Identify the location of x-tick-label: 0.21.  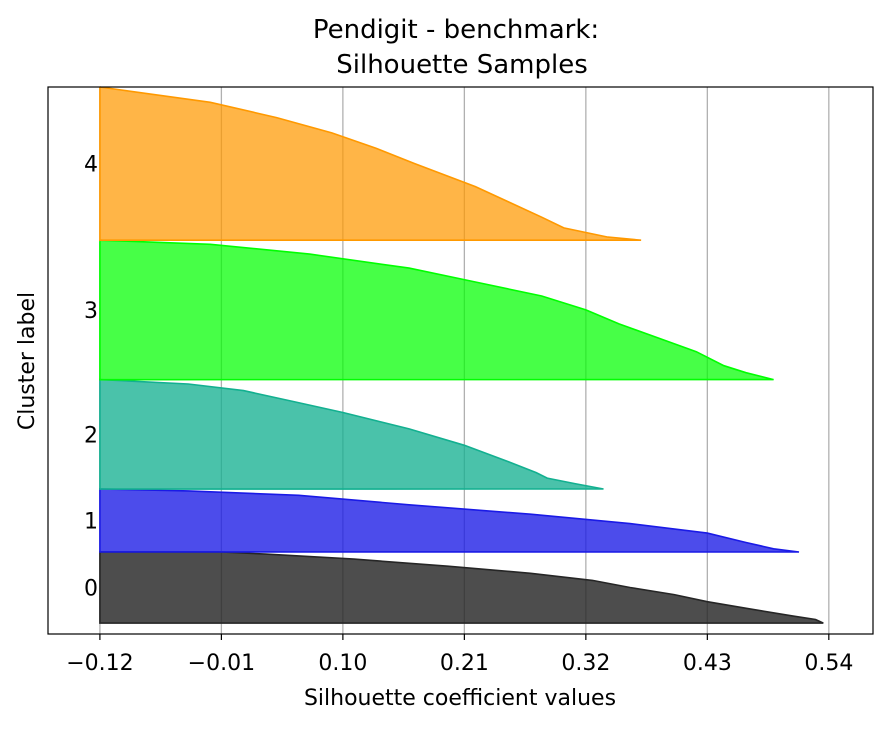
(464, 663).